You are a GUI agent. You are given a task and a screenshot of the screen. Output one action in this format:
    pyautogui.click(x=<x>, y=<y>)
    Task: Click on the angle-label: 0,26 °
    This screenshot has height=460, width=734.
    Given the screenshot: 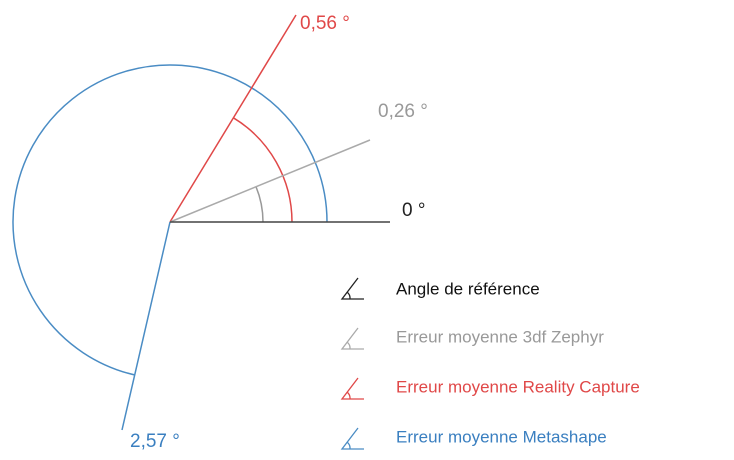 What is the action you would take?
    pyautogui.click(x=403, y=111)
    